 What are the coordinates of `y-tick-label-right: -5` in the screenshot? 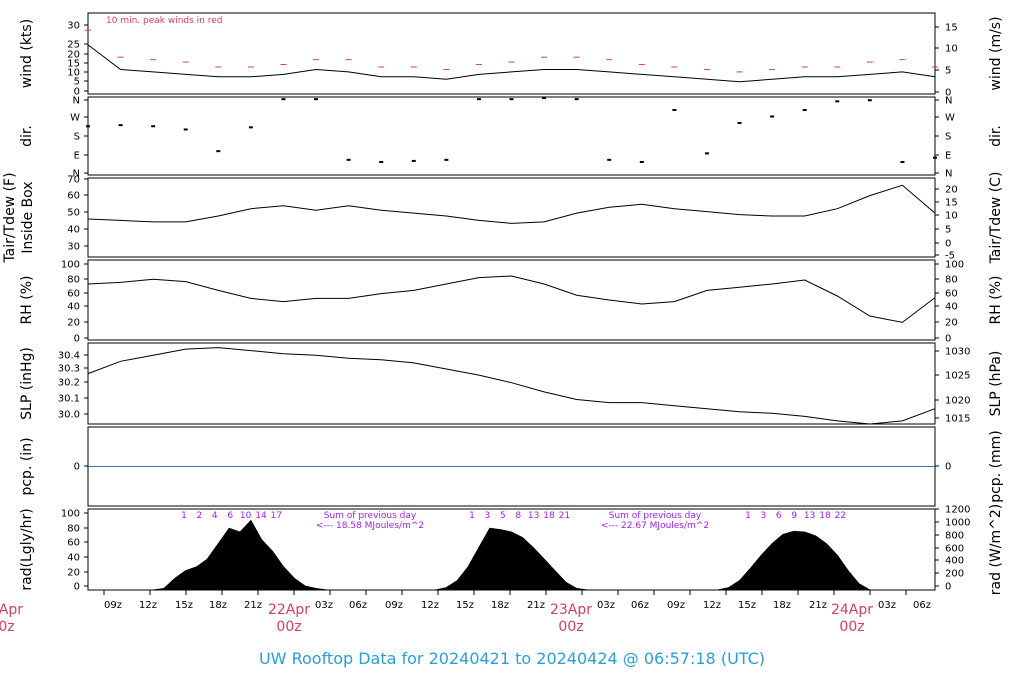 It's located at (950, 256).